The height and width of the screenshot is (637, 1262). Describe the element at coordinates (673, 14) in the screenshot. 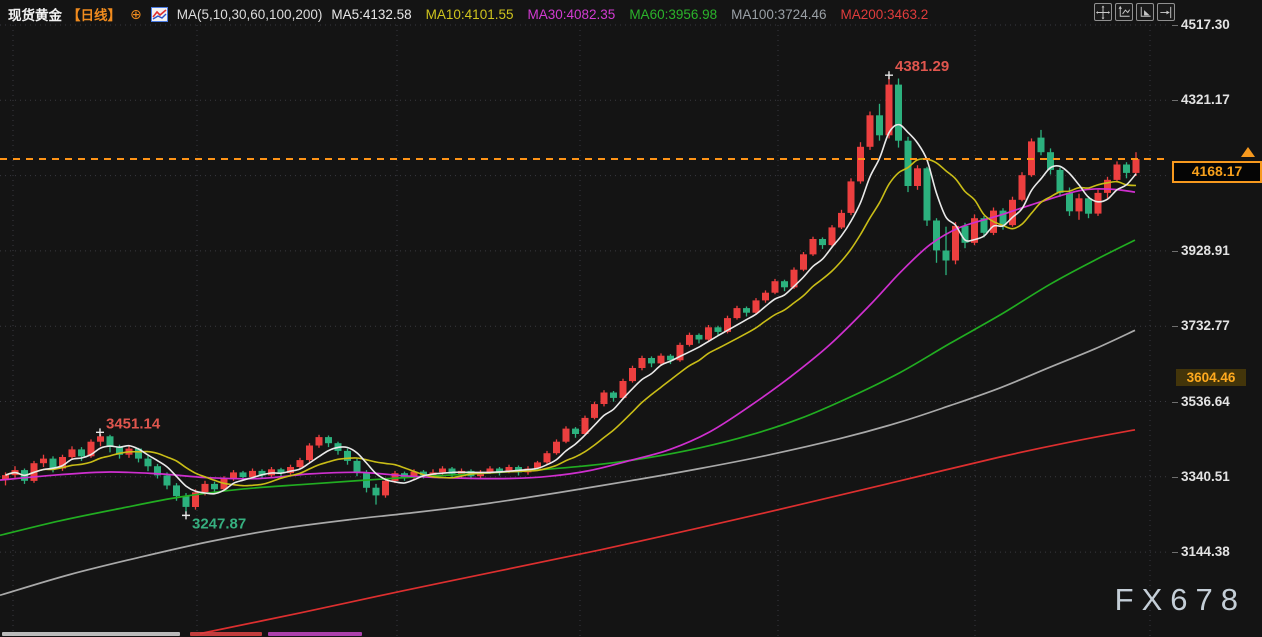

I see `ma-value-ma60: MA60:3956.98` at that location.